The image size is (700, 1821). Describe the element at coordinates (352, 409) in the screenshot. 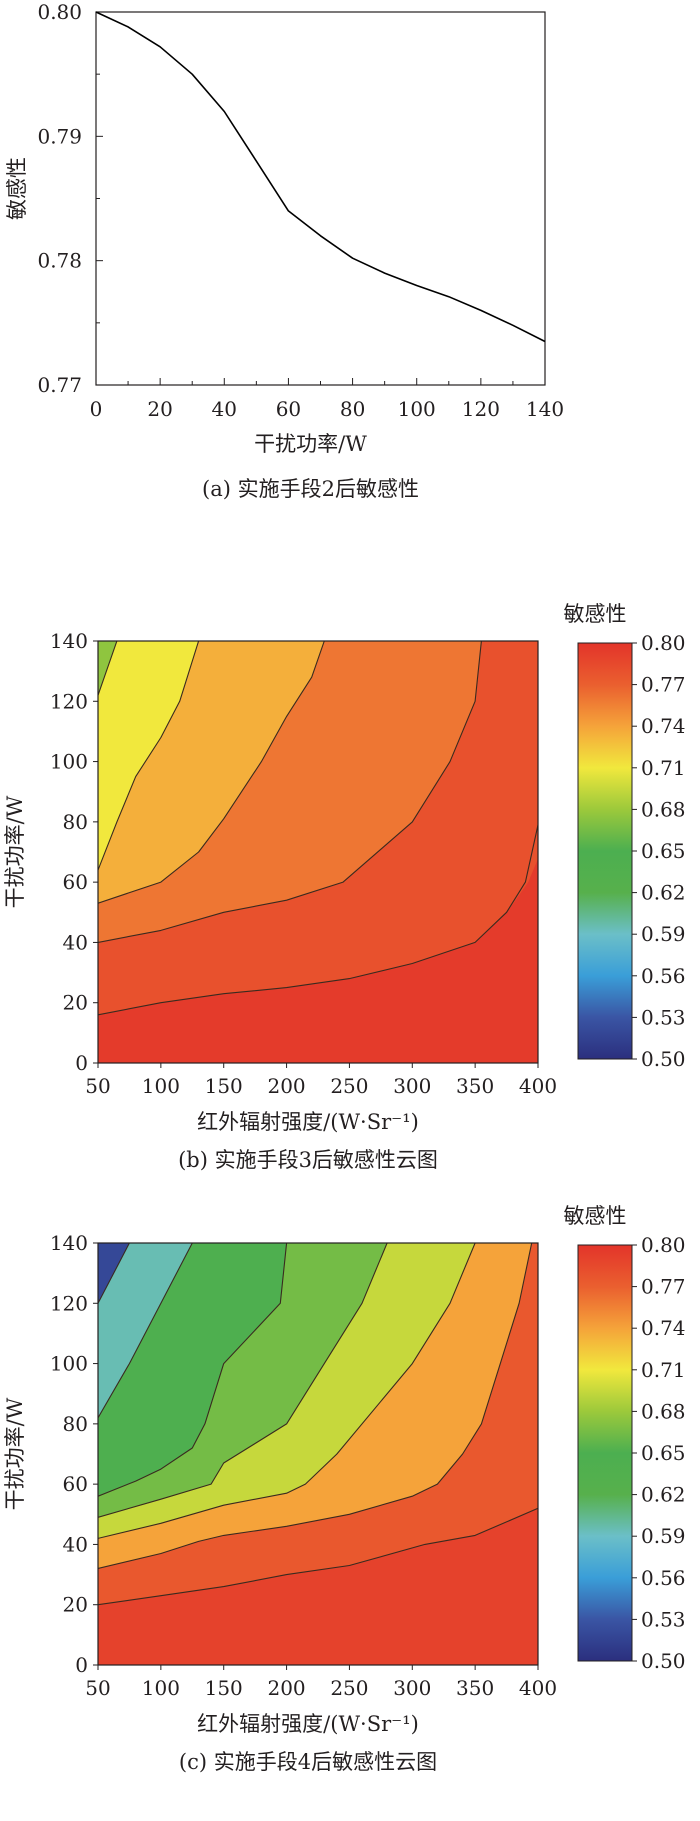

I see `x-tick-label: 80` at that location.